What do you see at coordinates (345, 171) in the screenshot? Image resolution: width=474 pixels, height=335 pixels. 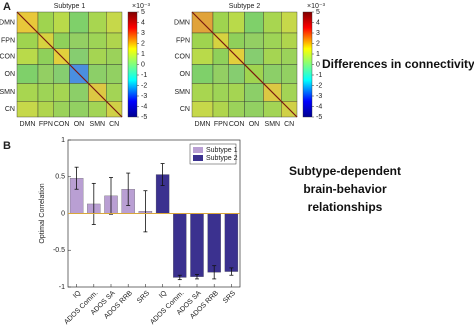 I see `caption: Subtype-dependent` at bounding box center [345, 171].